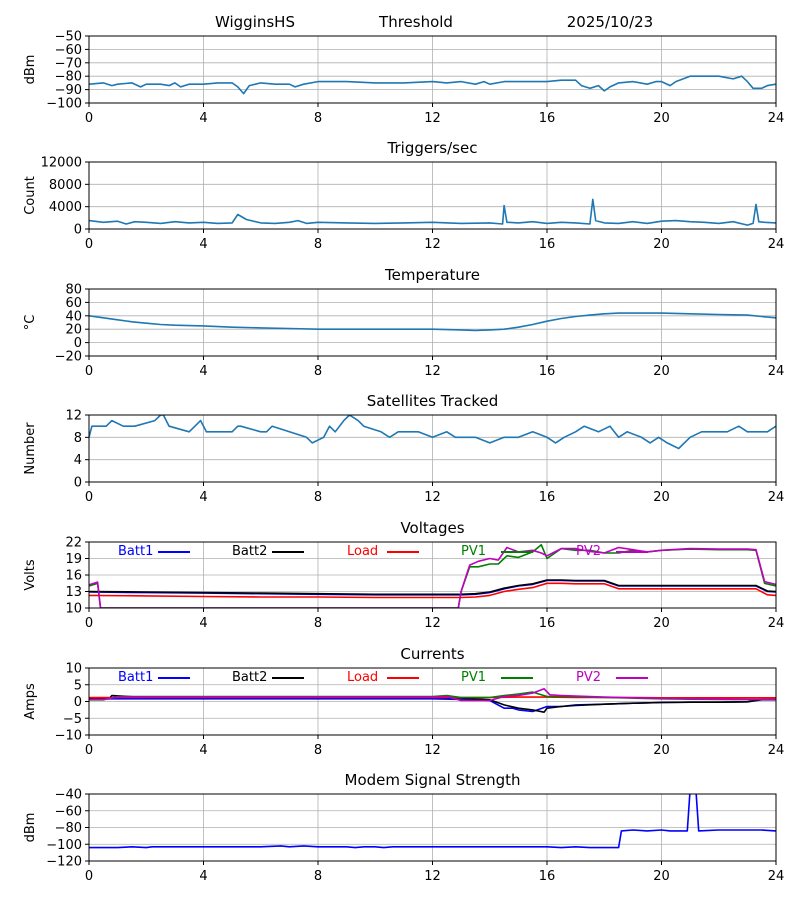 Image resolution: width=800 pixels, height=900 pixels. I want to click on mode-title: Threshold, so click(415, 22).